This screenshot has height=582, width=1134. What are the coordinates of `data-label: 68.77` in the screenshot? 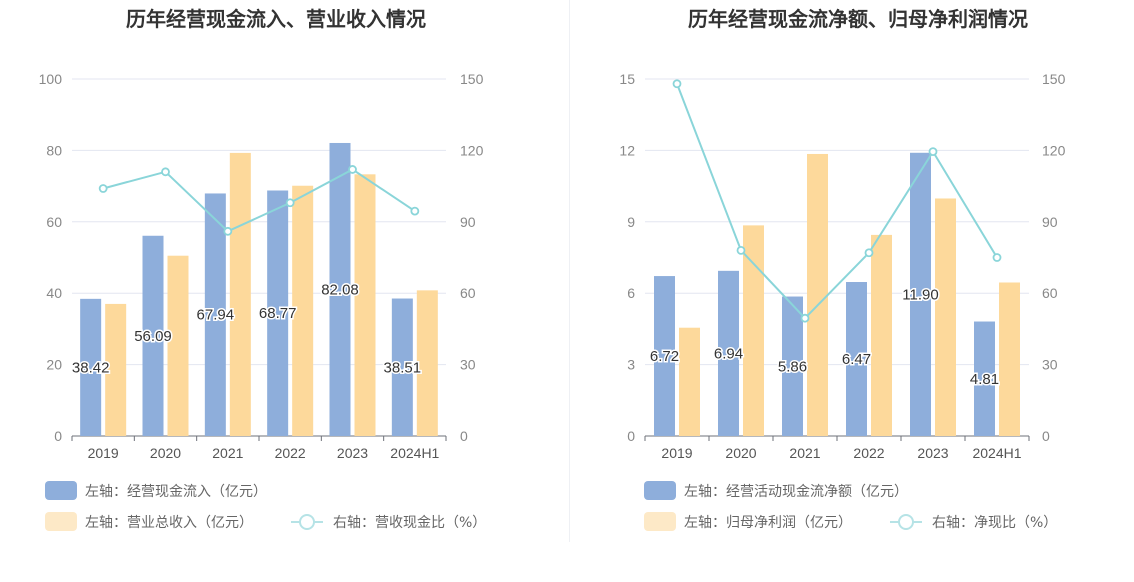 It's located at (278, 313).